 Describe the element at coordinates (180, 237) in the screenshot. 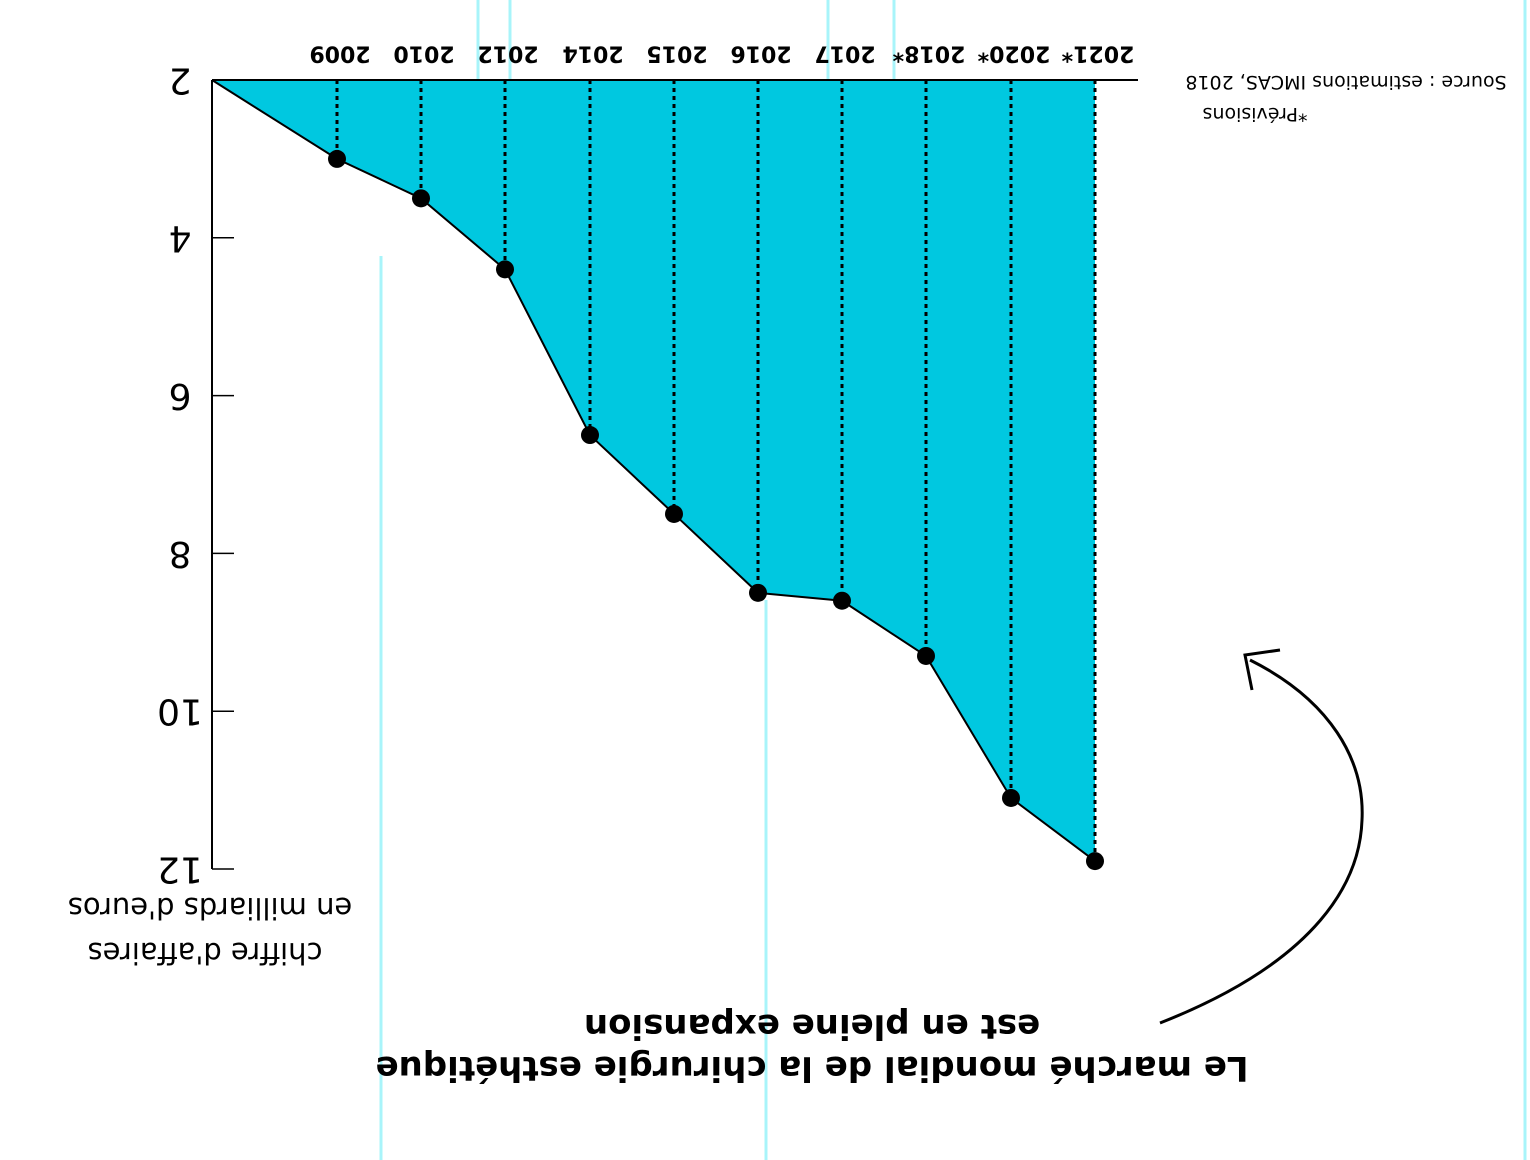

I see `y-tick-label: 4` at that location.